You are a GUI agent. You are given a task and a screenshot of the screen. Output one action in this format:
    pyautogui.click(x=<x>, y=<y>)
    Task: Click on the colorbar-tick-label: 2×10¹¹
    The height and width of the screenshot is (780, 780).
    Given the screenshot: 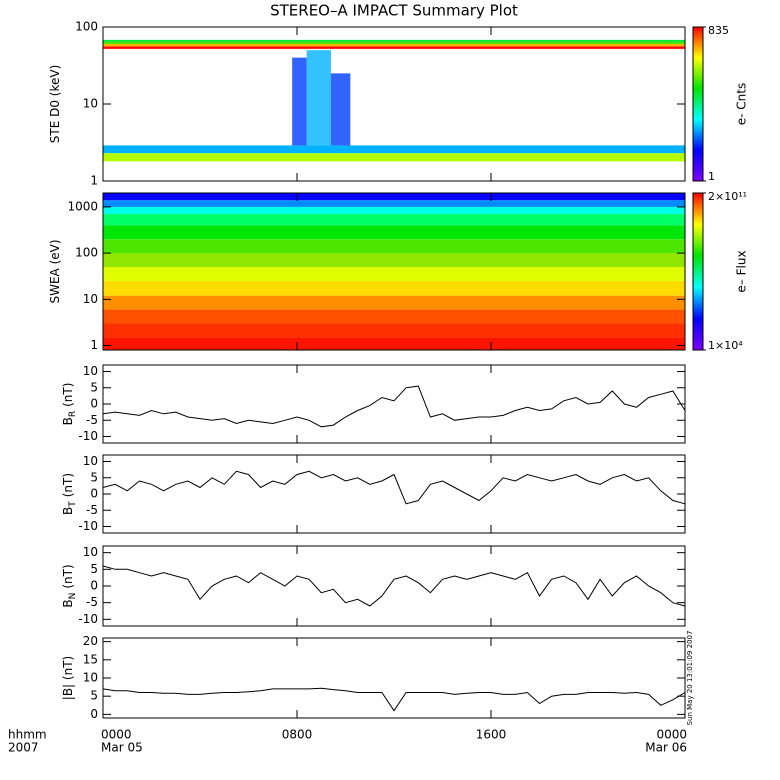 What is the action you would take?
    pyautogui.click(x=727, y=196)
    